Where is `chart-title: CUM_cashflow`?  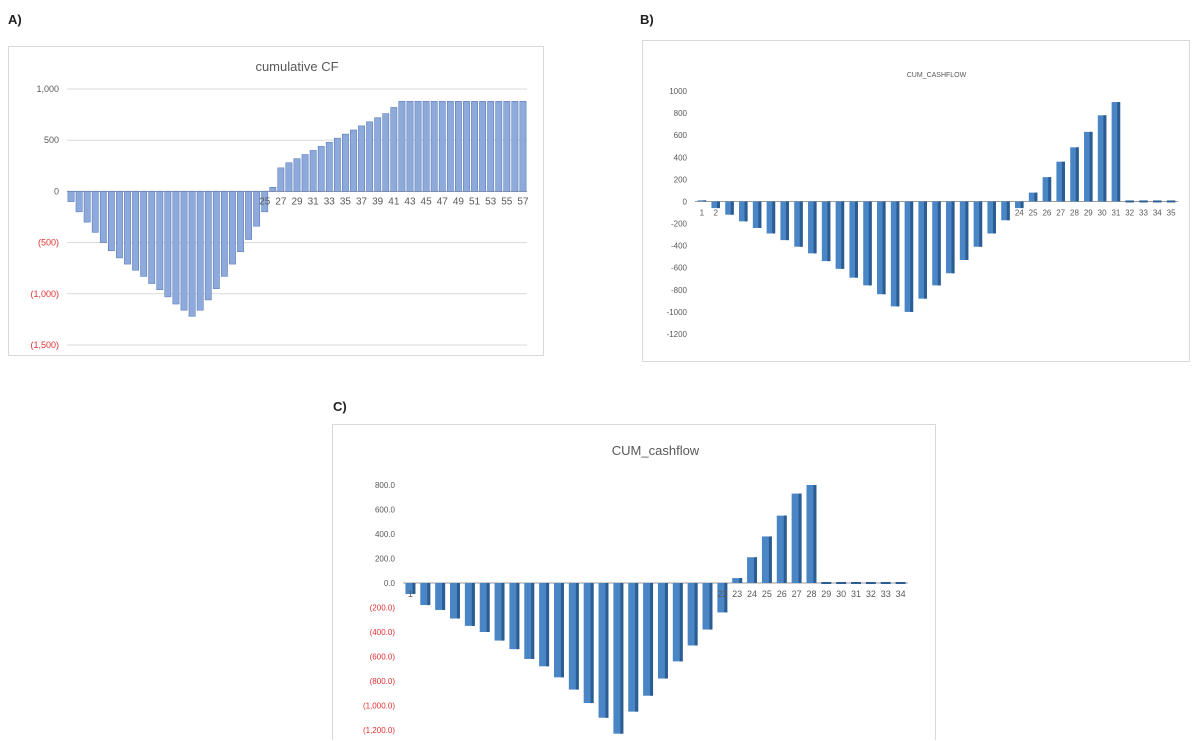 chart-title: CUM_cashflow is located at coordinates (656, 450).